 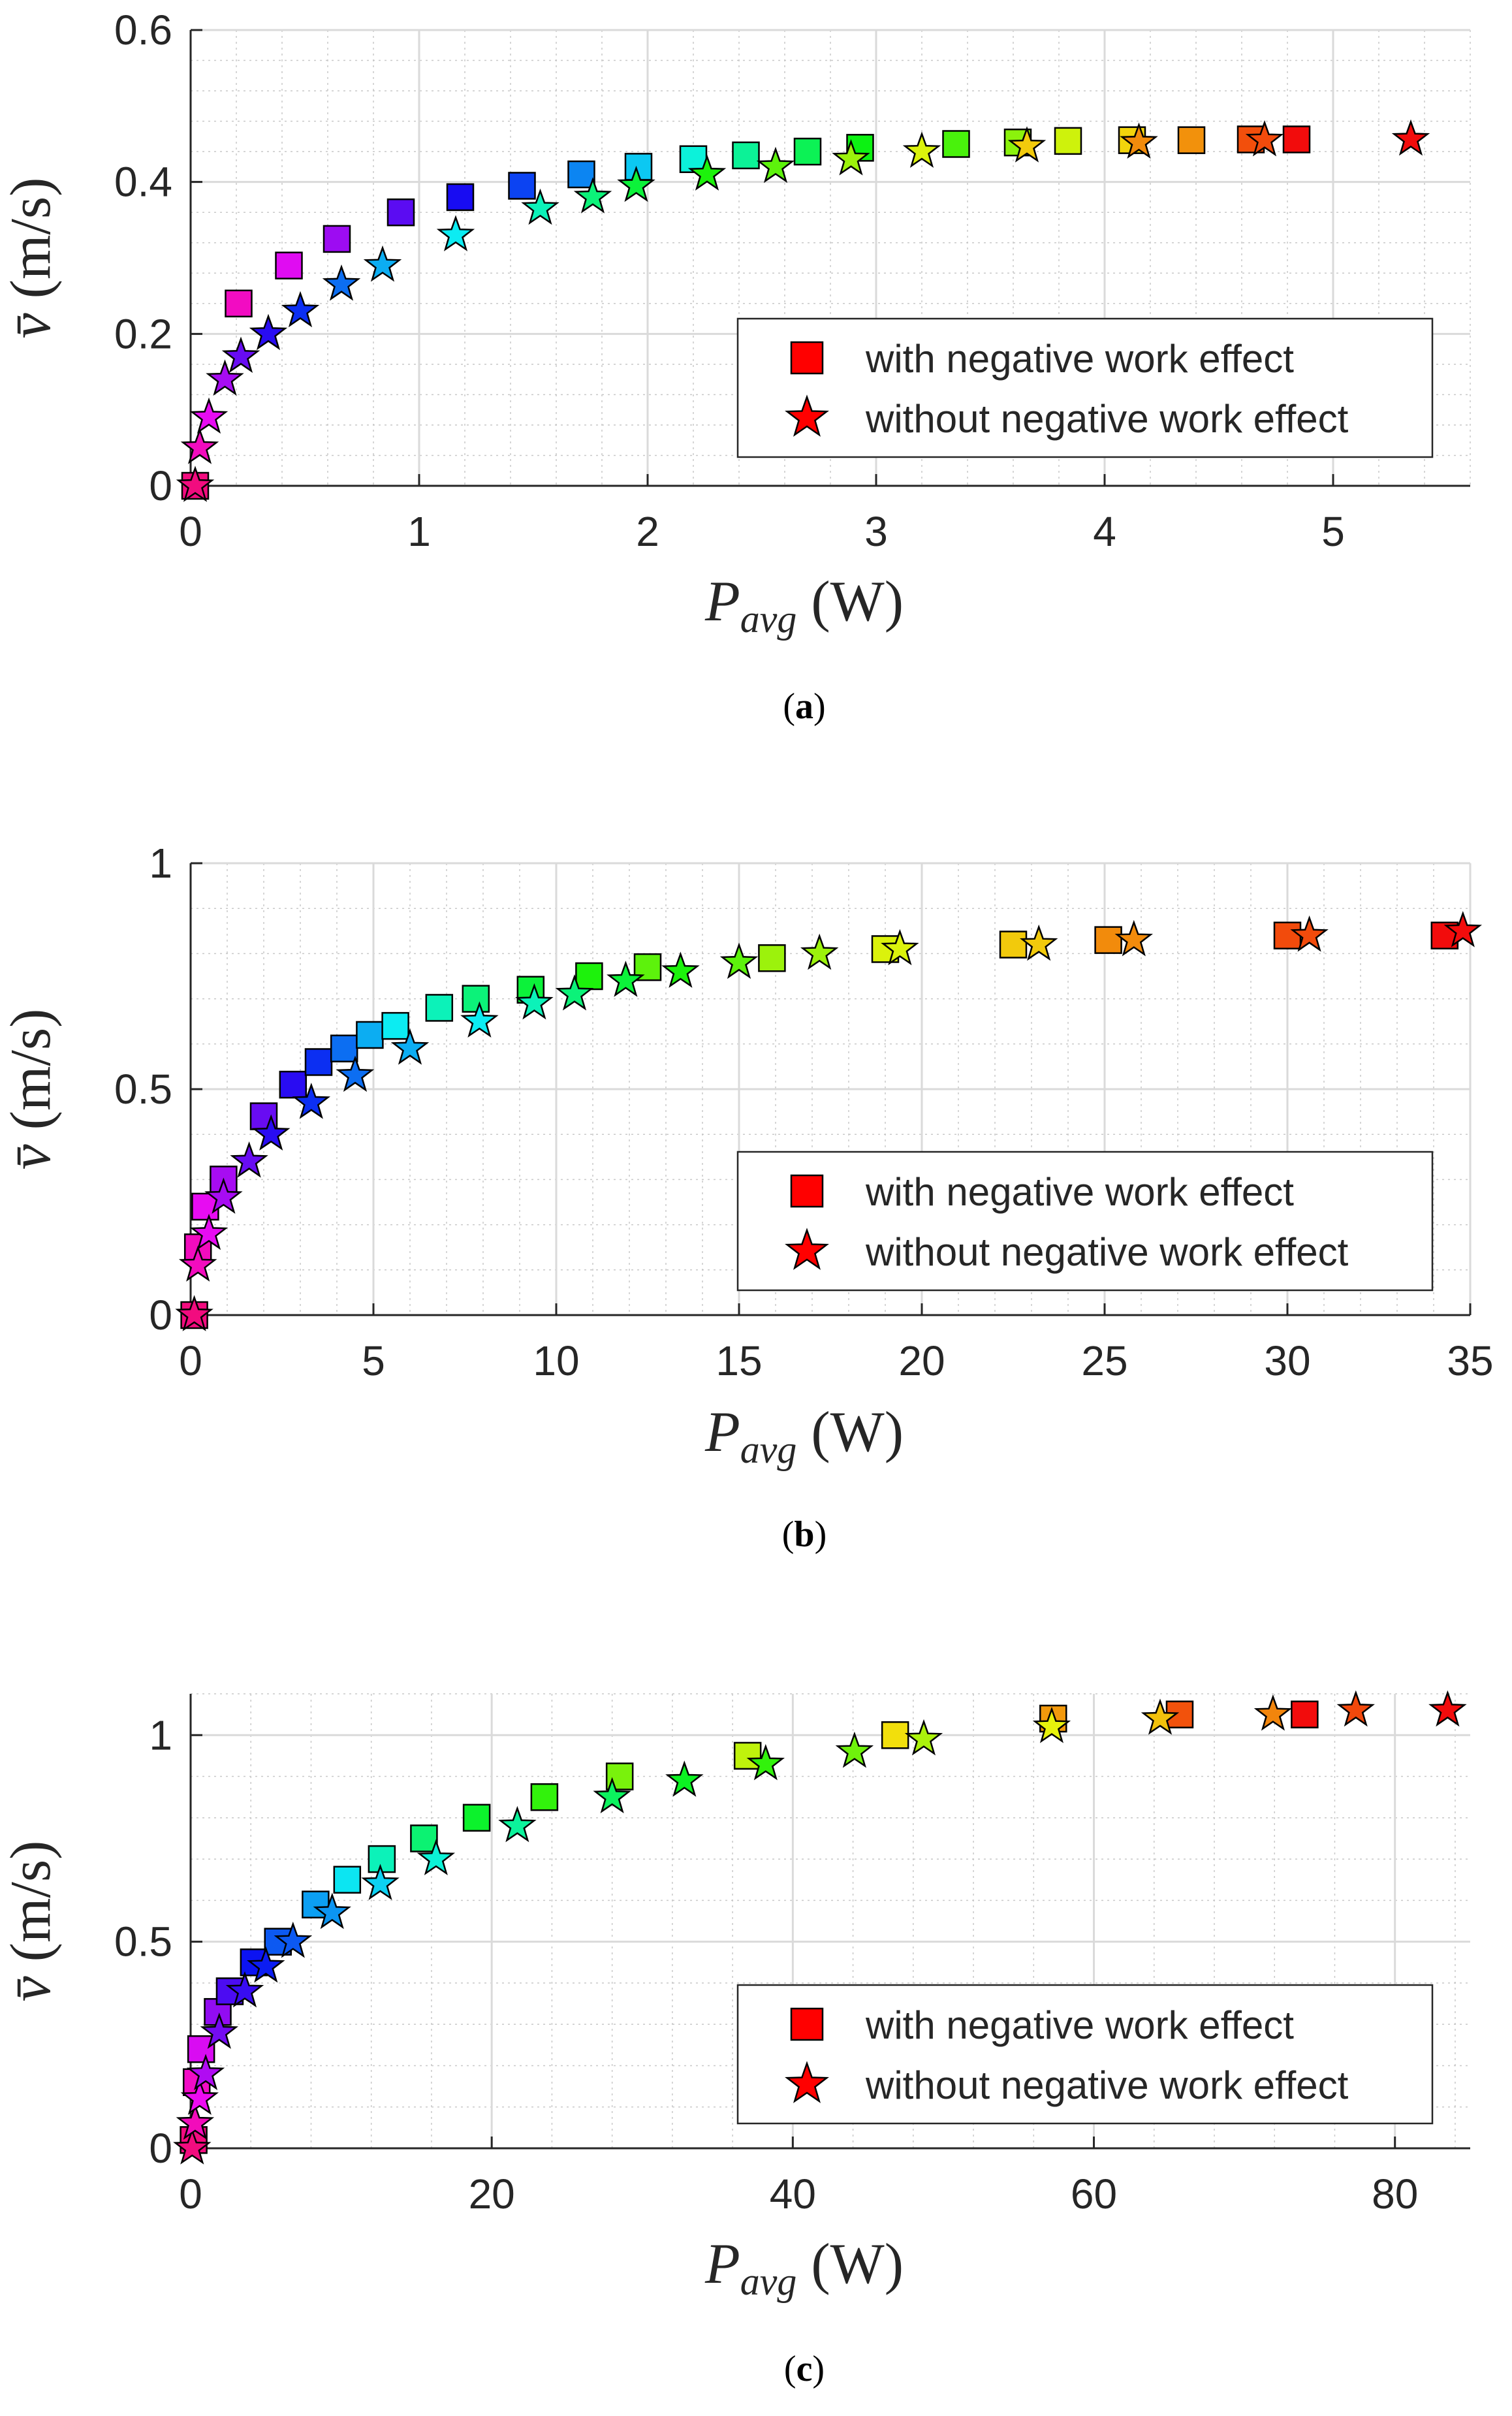 What do you see at coordinates (803, 310) in the screenshot?
I see `series-without-negative-work` at bounding box center [803, 310].